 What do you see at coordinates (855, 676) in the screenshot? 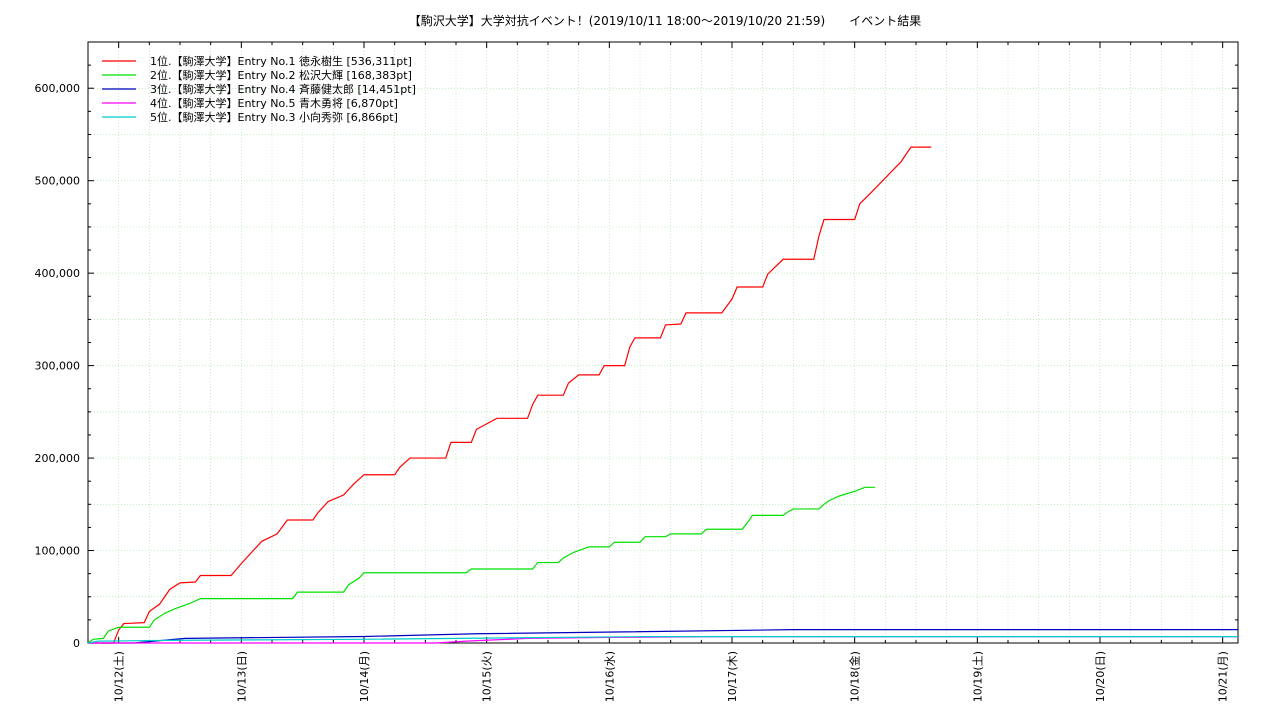
I see `x-tick-label: 10/18(金)` at bounding box center [855, 676].